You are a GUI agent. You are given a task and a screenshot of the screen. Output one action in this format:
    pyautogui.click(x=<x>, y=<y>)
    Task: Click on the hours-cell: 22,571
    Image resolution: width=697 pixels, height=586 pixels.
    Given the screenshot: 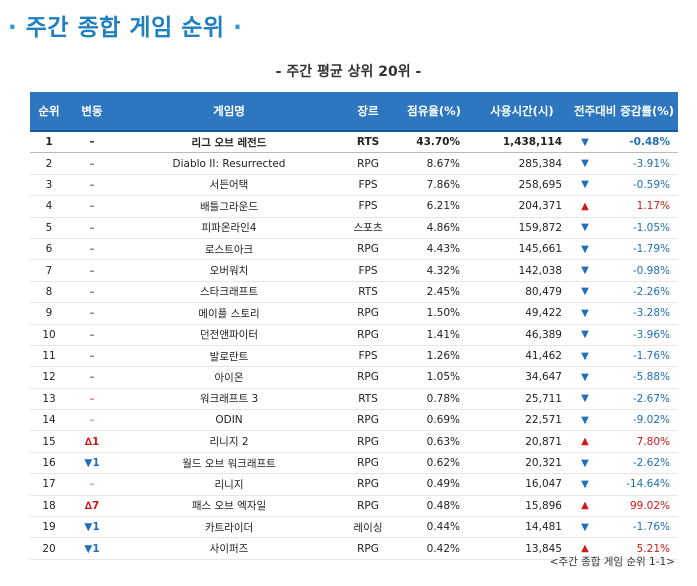 What is the action you would take?
    pyautogui.click(x=522, y=420)
    